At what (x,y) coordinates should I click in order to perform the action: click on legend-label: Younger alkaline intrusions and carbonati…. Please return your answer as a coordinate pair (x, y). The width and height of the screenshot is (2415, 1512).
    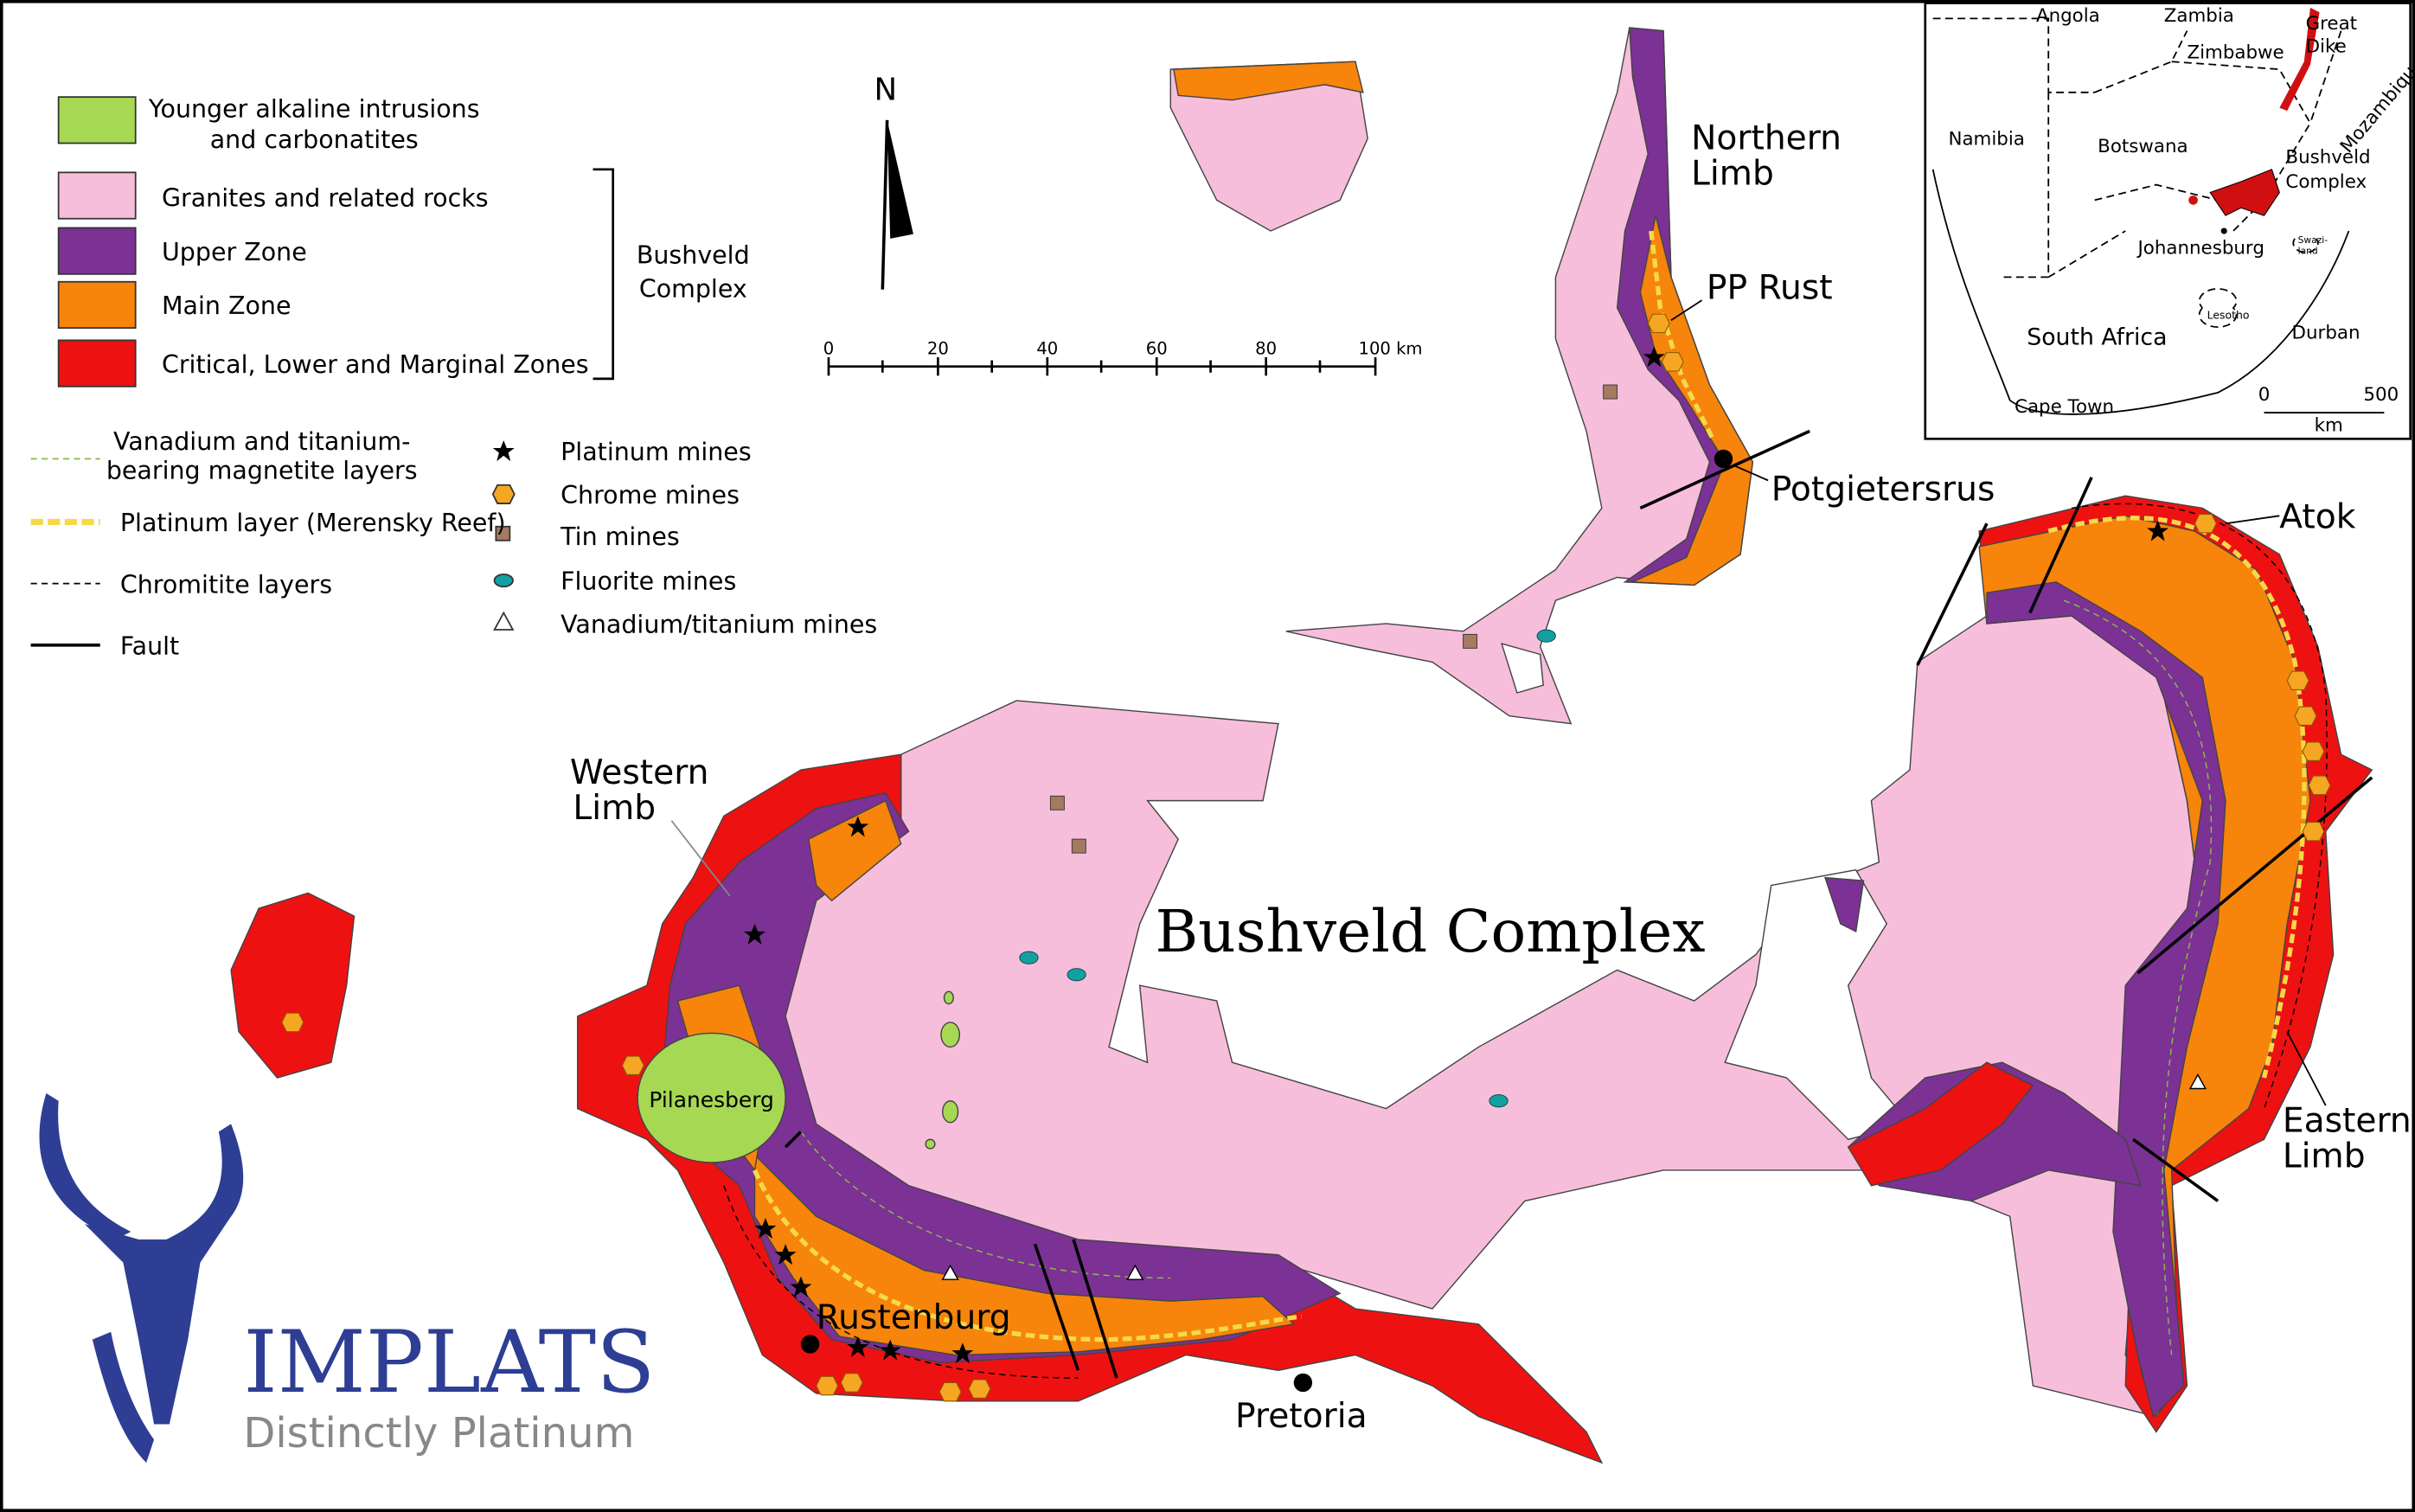
    Looking at the image, I should click on (314, 124).